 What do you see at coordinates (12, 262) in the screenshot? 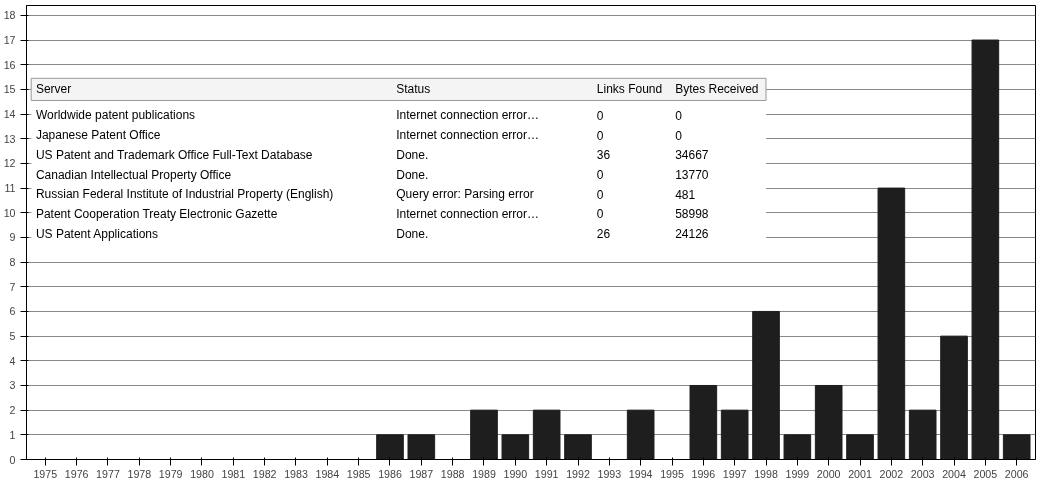
I see `y-tick-label: 8` at bounding box center [12, 262].